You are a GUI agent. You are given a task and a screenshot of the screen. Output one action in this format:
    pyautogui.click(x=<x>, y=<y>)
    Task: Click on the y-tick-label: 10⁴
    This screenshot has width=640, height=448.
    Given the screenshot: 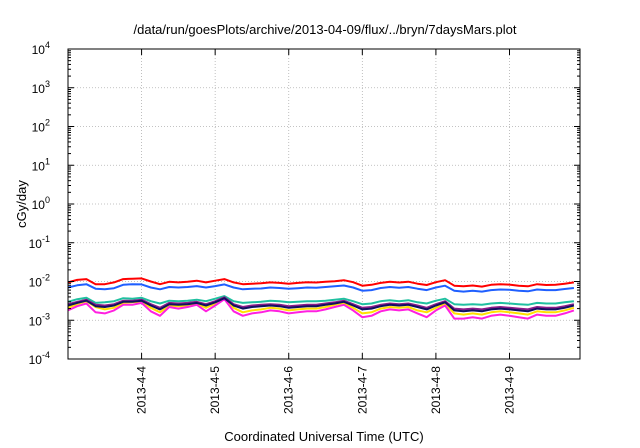 What is the action you would take?
    pyautogui.click(x=41, y=48)
    